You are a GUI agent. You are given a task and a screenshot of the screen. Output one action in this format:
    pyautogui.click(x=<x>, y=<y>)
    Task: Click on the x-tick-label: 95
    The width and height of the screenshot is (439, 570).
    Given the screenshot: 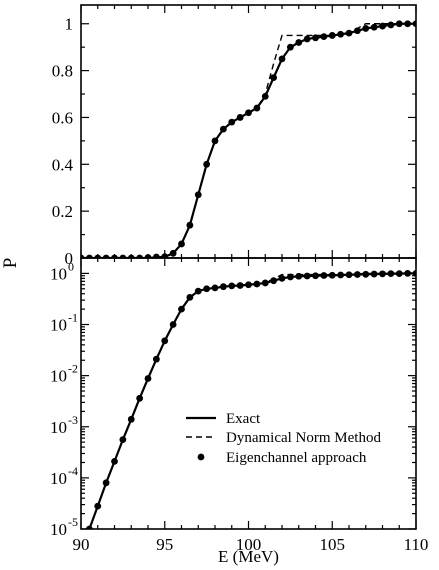 What is the action you would take?
    pyautogui.click(x=164, y=544)
    